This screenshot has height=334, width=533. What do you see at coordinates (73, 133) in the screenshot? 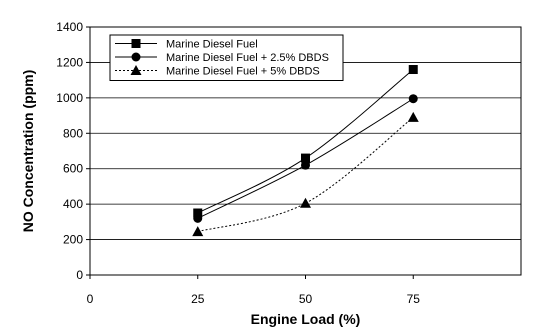
I see `y-tick-label: 800` at bounding box center [73, 133].